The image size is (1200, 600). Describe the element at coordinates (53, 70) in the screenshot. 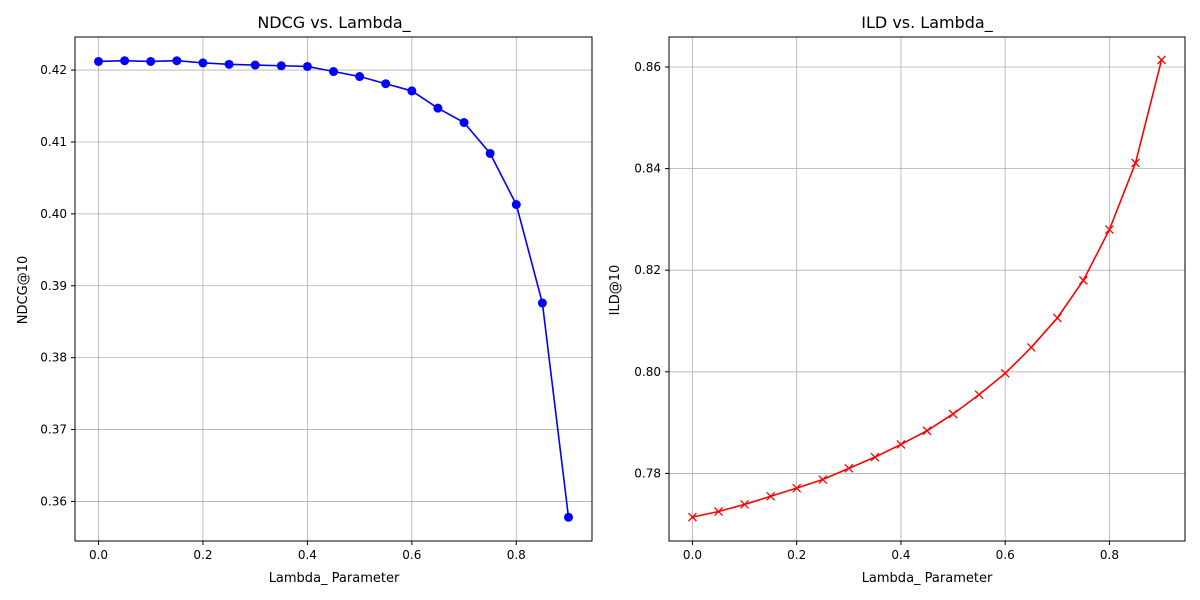

I see `y-tick-label: 0.42` at that location.